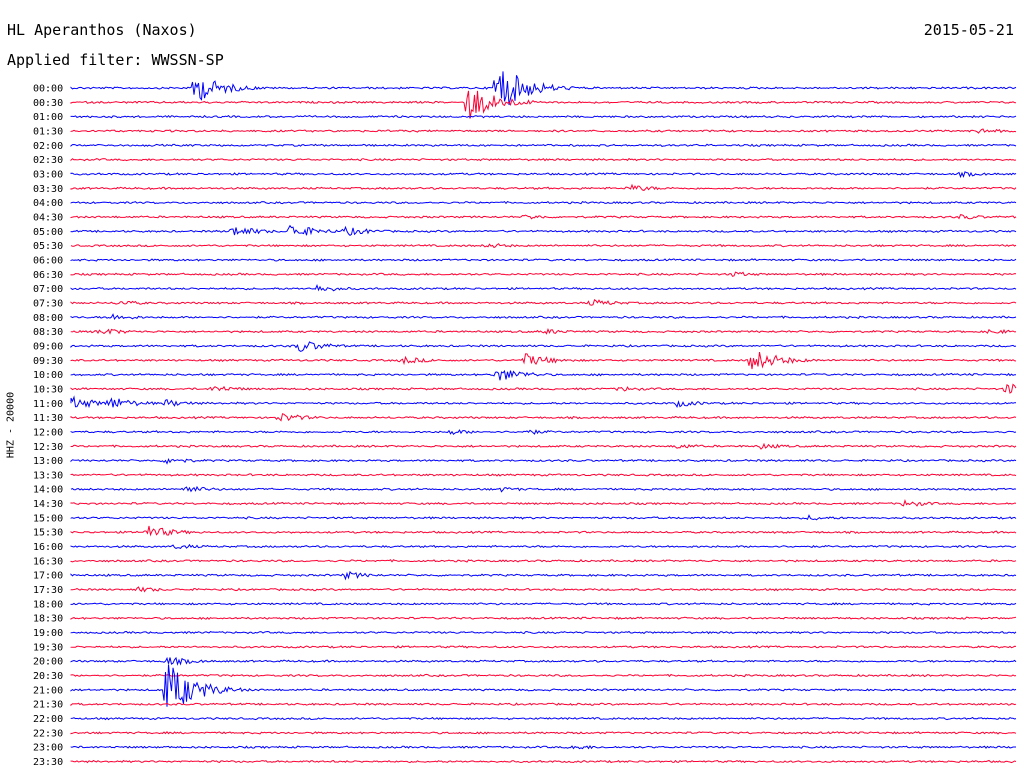 Image resolution: width=1024 pixels, height=780 pixels. What do you see at coordinates (48, 146) in the screenshot?
I see `time-tick-label: 02:00` at bounding box center [48, 146].